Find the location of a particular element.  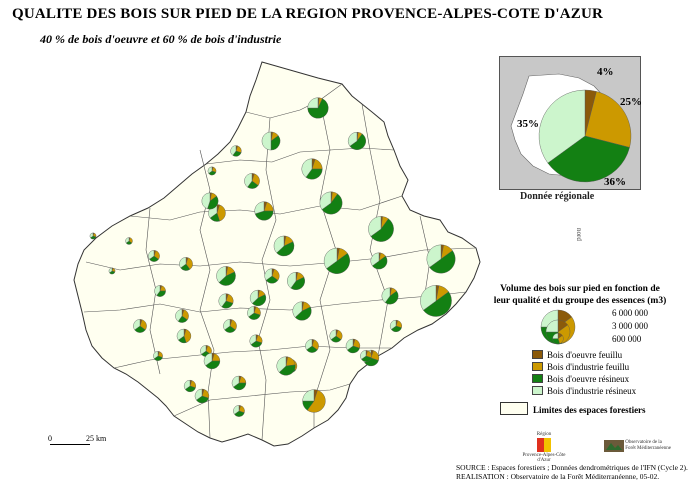

legend-label: Limites des espaces forestiers is located at coordinates (589, 410).